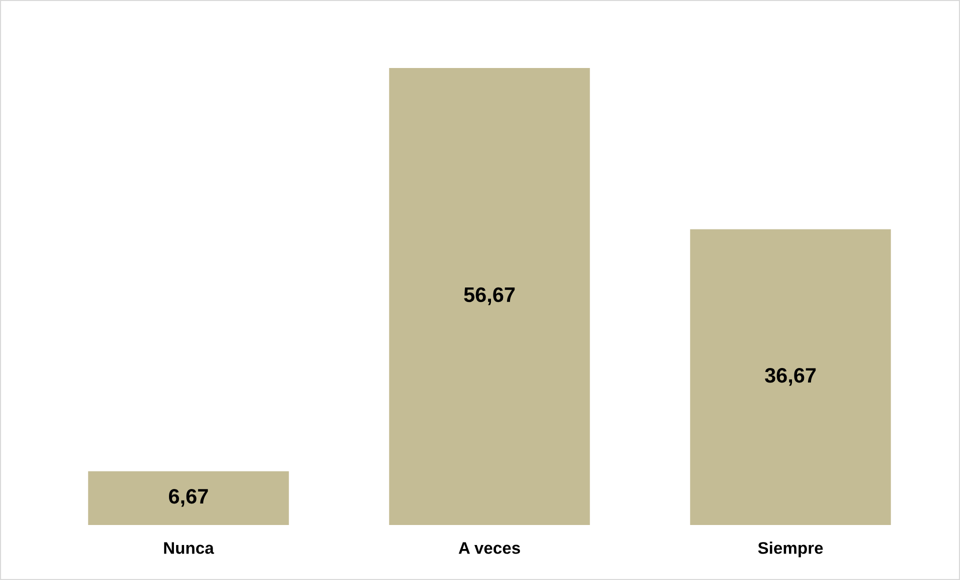 Image resolution: width=960 pixels, height=580 pixels. Describe the element at coordinates (188, 497) in the screenshot. I see `data-label: 6,67` at that location.